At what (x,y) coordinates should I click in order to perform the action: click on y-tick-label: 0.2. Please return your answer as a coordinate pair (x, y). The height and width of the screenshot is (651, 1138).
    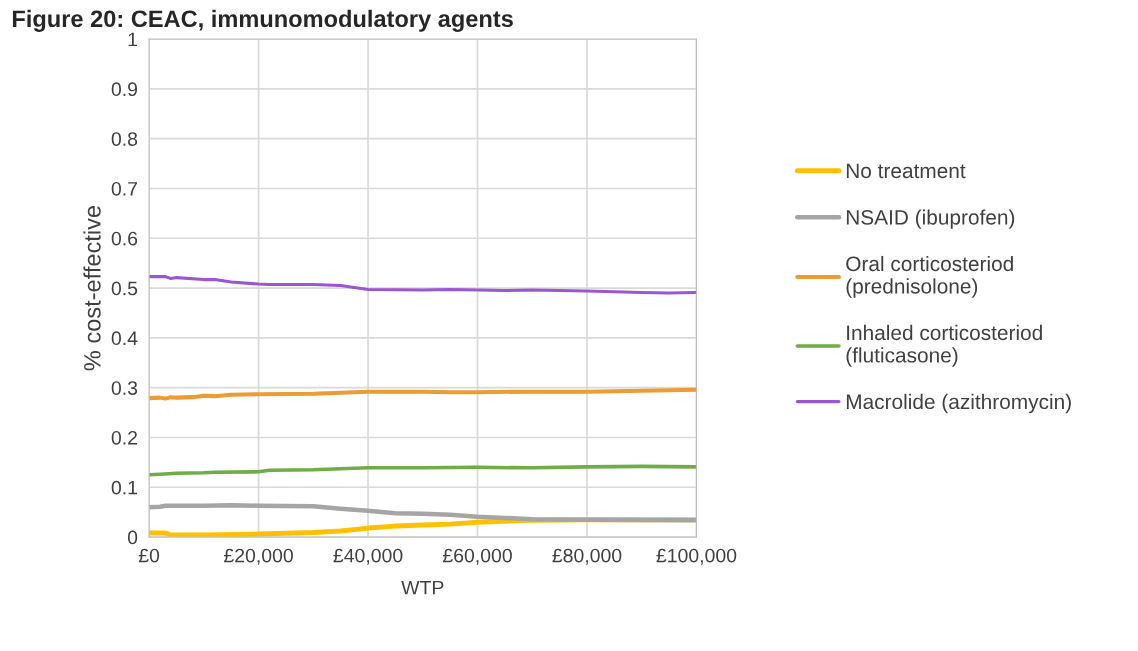
    Looking at the image, I should click on (124, 437).